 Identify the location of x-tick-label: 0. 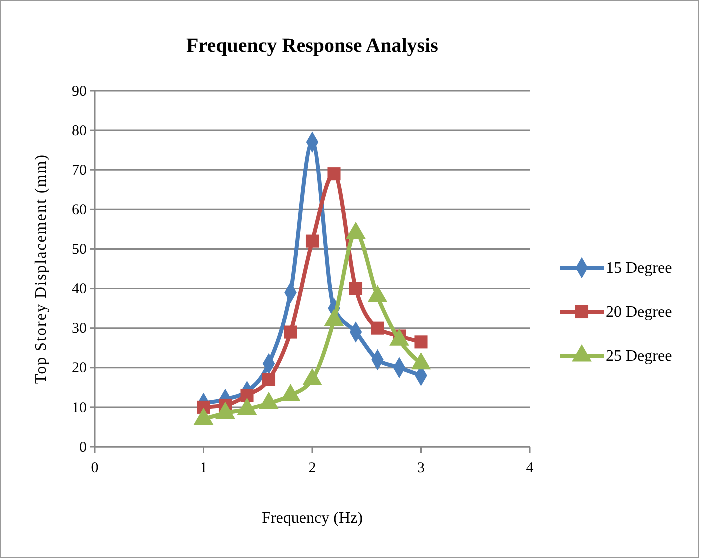
(95, 468).